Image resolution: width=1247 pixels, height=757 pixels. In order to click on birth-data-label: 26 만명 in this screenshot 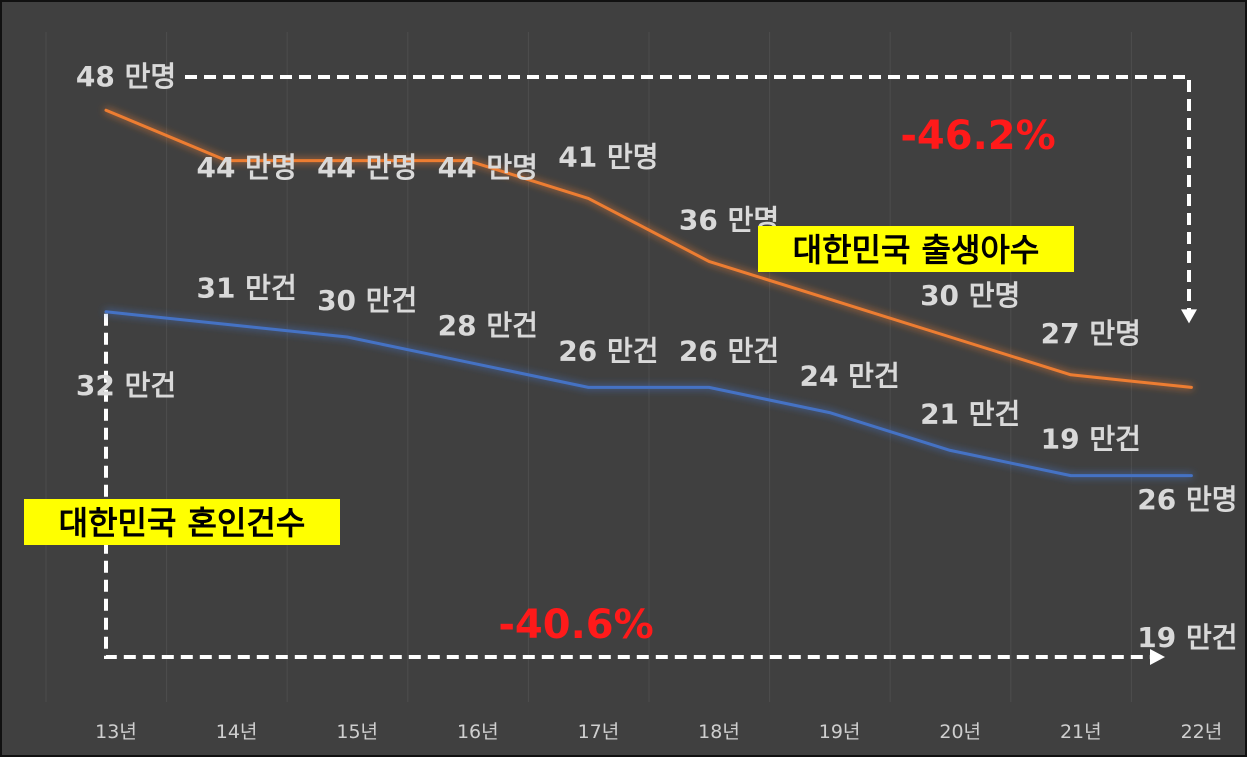, I will do `click(1187, 499)`.